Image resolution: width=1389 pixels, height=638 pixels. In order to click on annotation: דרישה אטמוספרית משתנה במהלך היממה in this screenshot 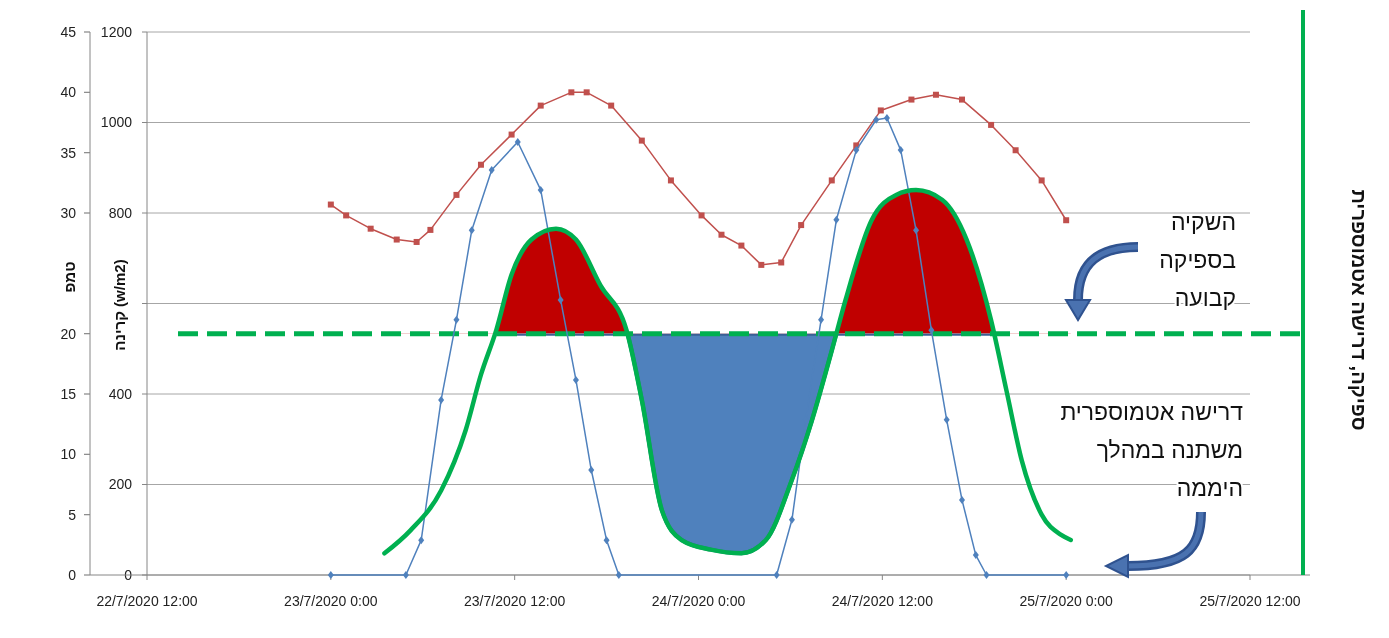, I will do `click(1152, 450)`.